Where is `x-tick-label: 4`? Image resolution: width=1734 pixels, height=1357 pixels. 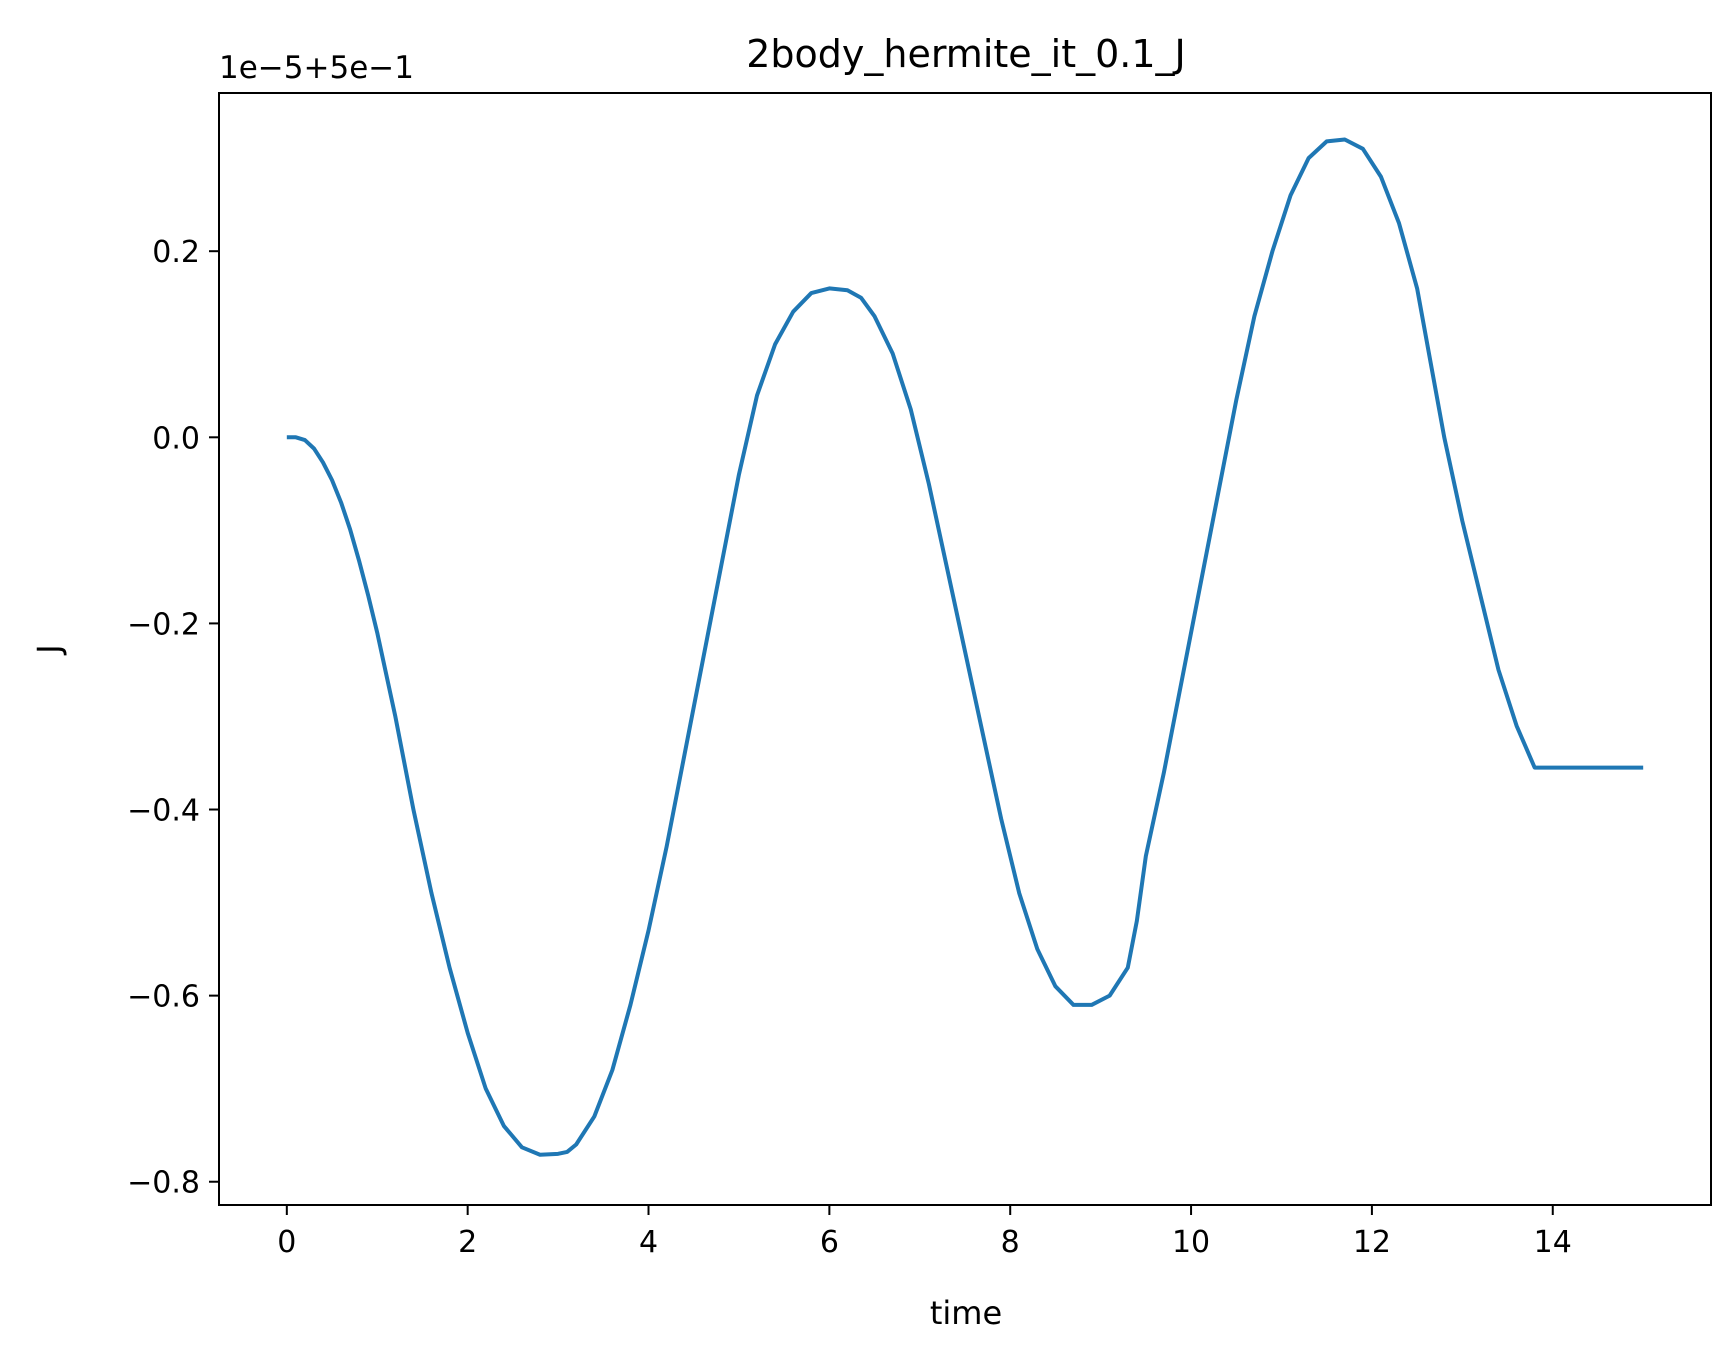
x-tick-label: 4 is located at coordinates (648, 1242).